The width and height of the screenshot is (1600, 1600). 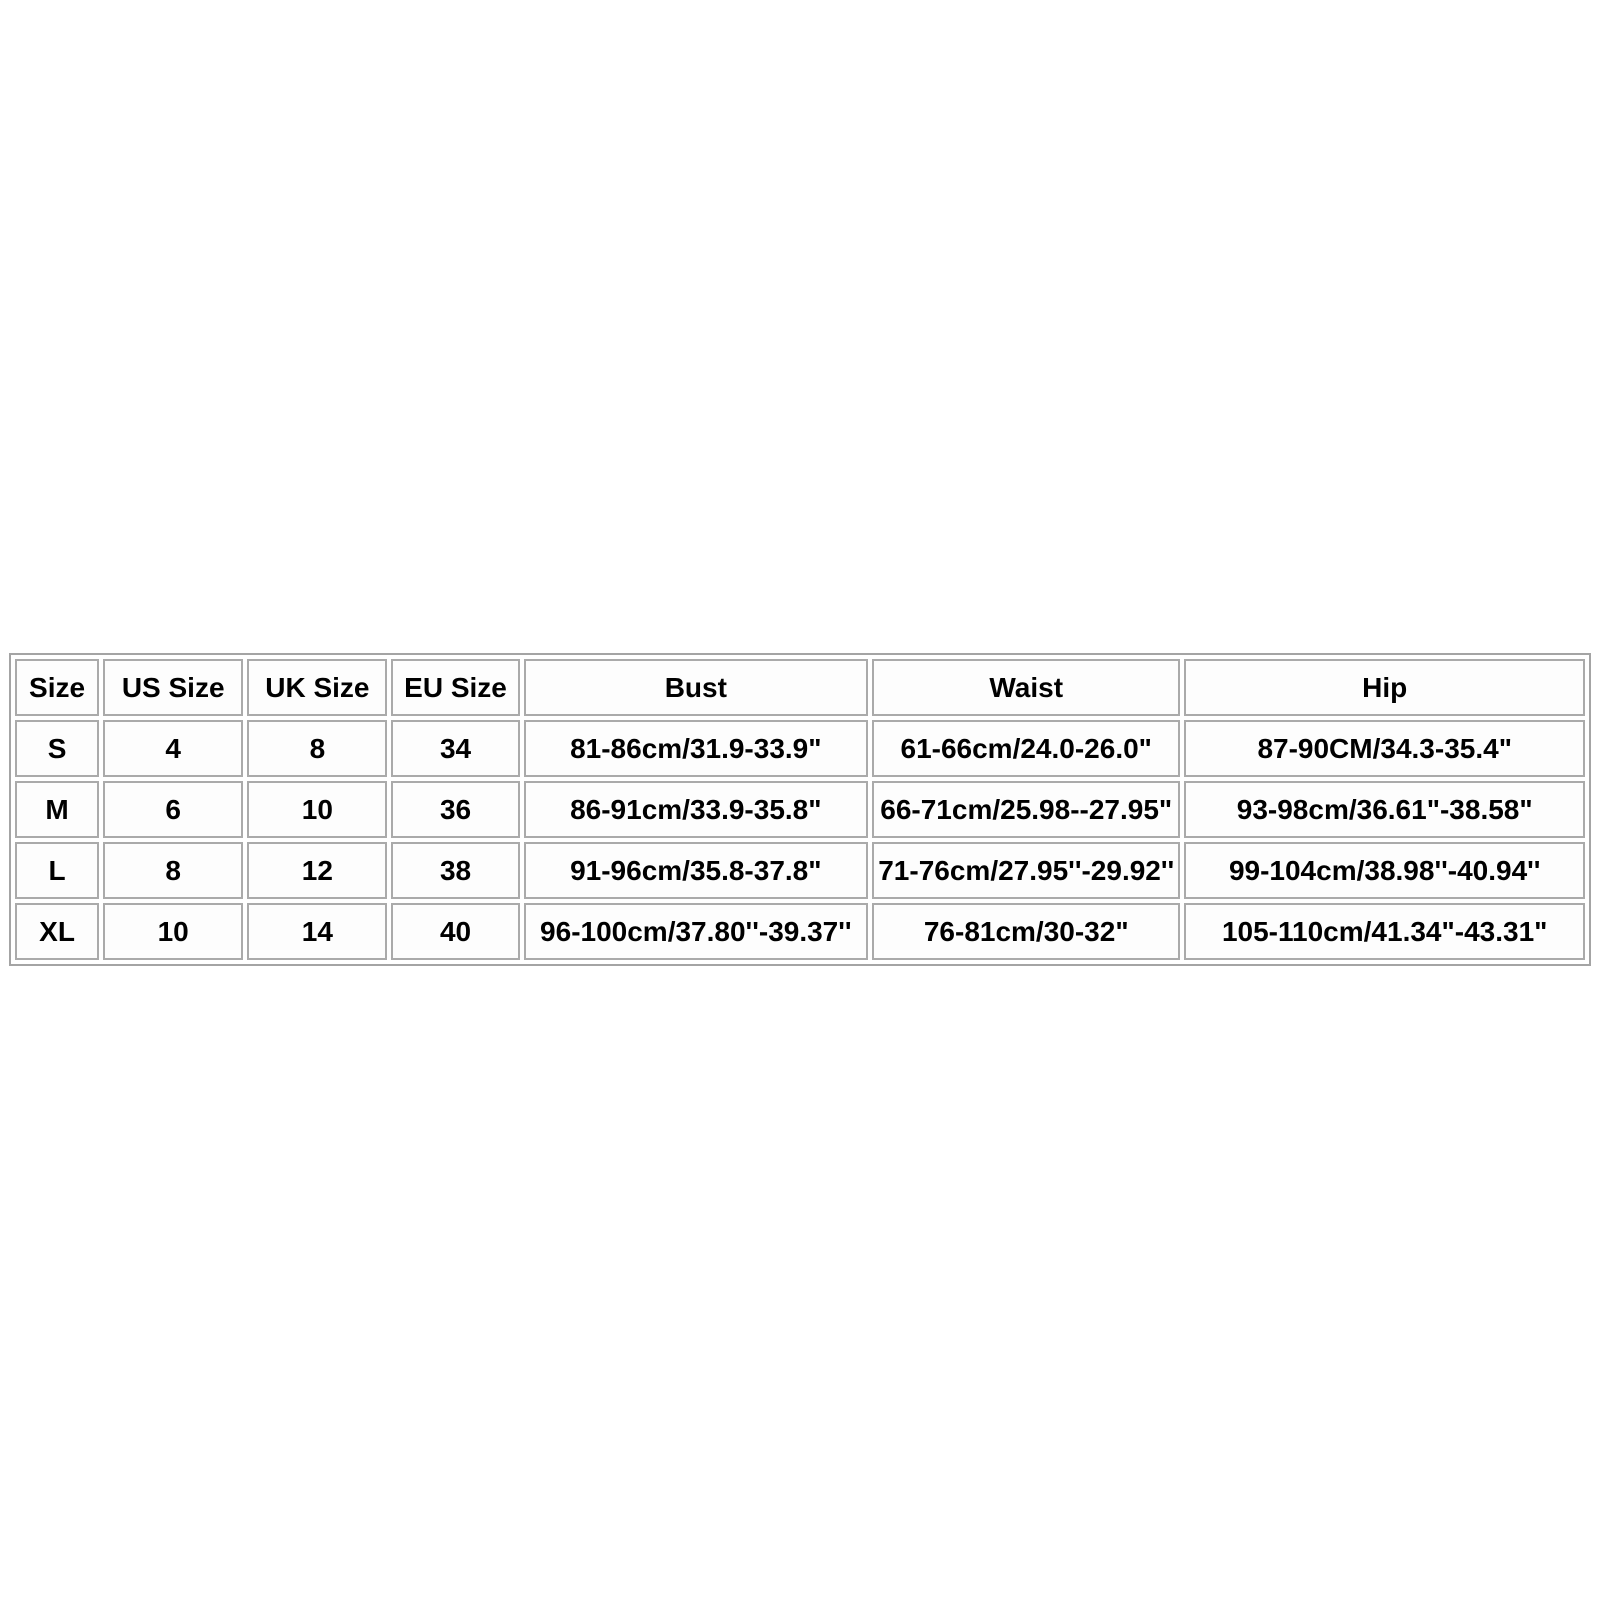 I want to click on column-header-us-size: US Size, so click(x=173, y=687).